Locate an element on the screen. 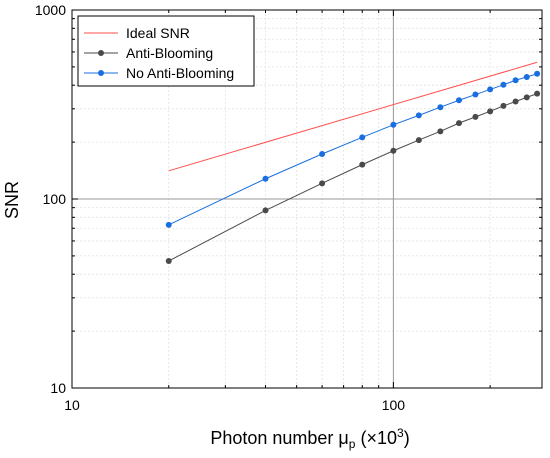  y-tick-label: 100 is located at coordinates (55, 199).